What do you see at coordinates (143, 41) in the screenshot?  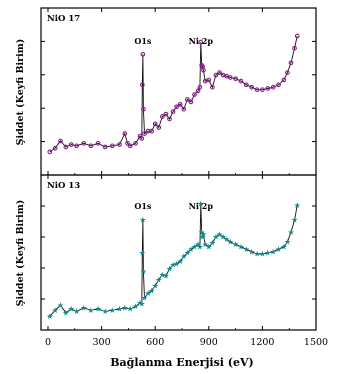 I see `peak-label: O1s` at bounding box center [143, 41].